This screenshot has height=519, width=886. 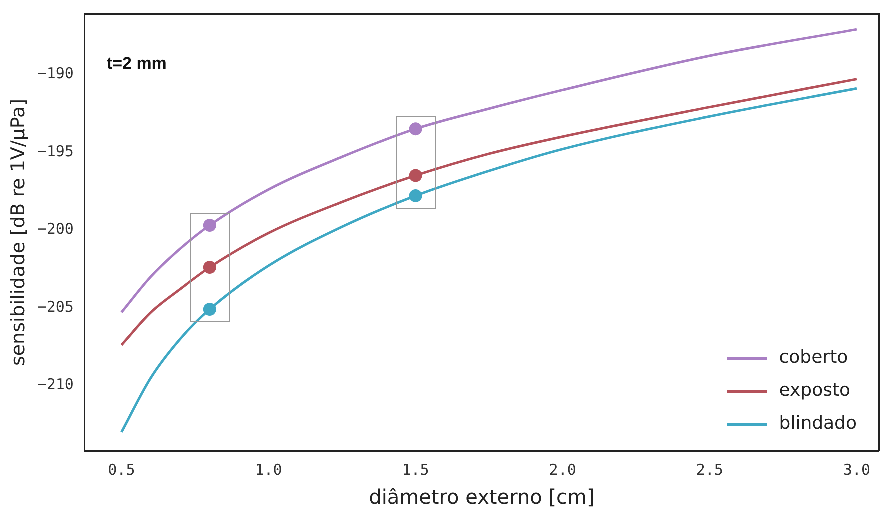 What do you see at coordinates (56, 307) in the screenshot?
I see `y-tick-label: −205` at bounding box center [56, 307].